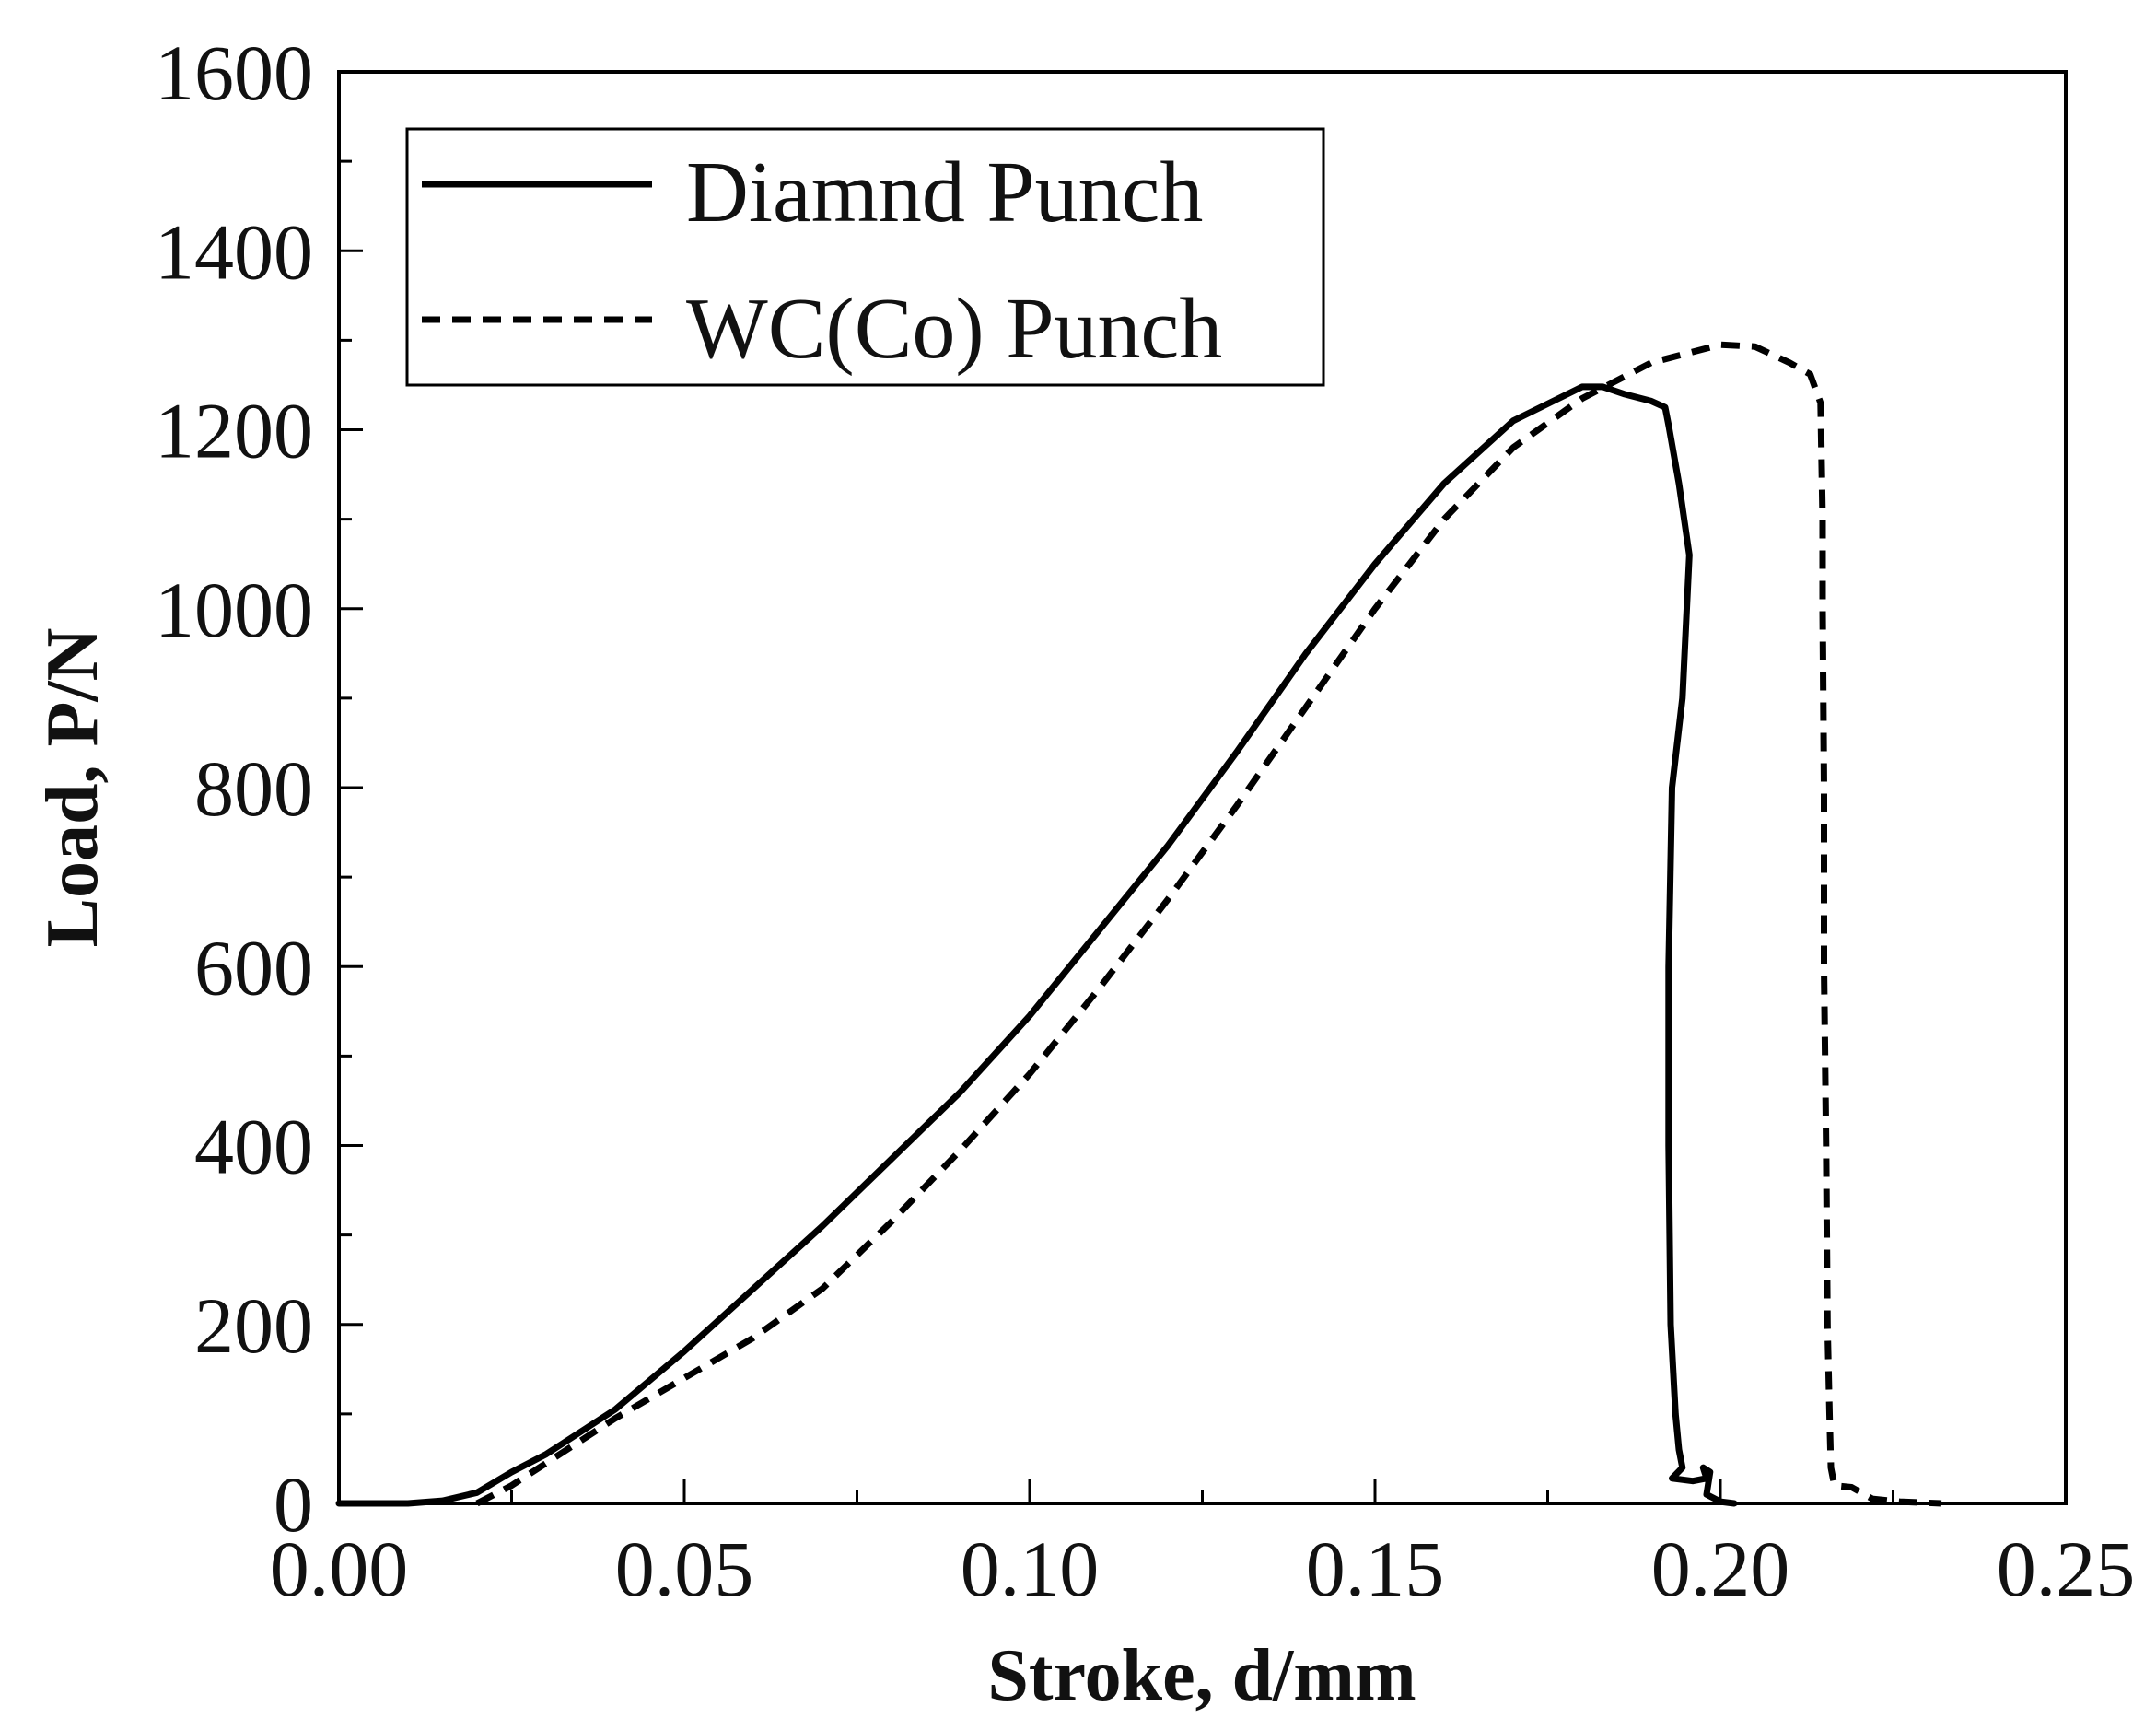  What do you see at coordinates (2066, 1569) in the screenshot?
I see `x-tick-label: 0.25` at bounding box center [2066, 1569].